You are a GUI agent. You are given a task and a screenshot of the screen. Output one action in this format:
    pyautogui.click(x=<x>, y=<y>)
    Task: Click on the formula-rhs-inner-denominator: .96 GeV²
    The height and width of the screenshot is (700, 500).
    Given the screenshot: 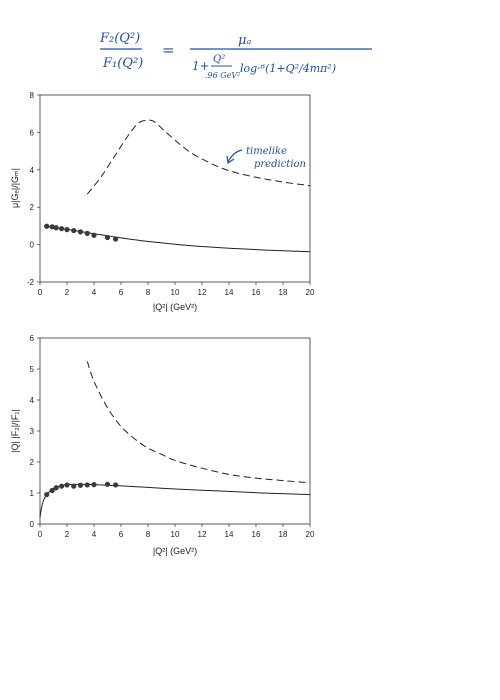 What is the action you would take?
    pyautogui.click(x=222, y=75)
    